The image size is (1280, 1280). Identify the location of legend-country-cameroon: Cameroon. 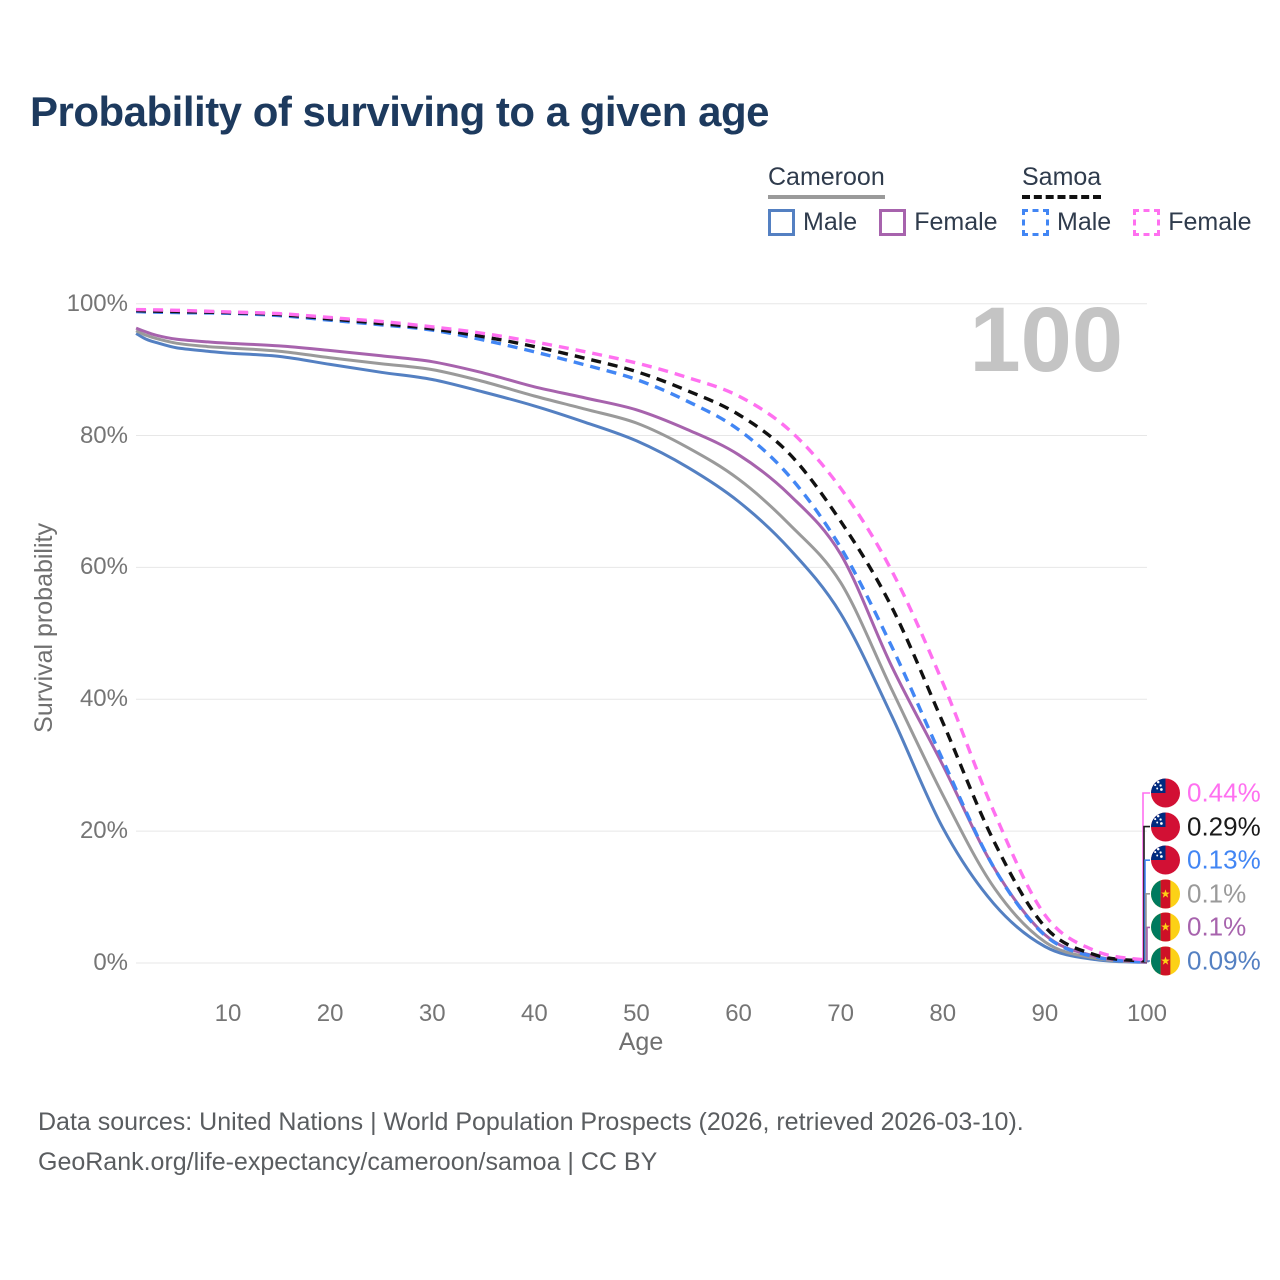
(826, 181).